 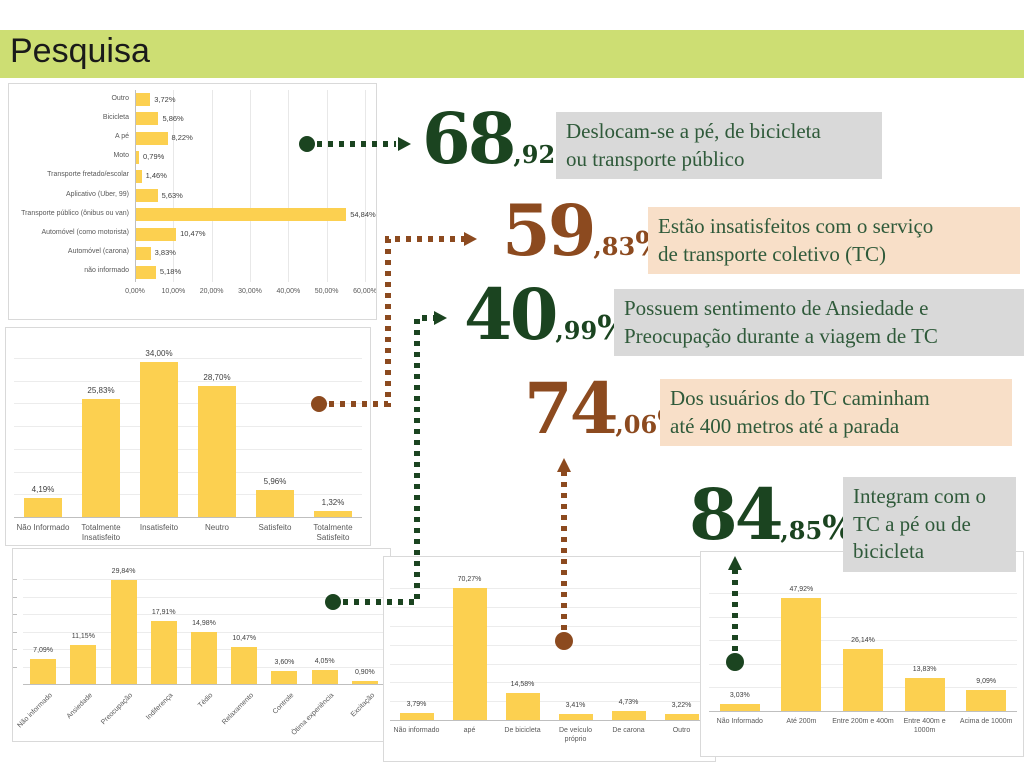 What do you see at coordinates (165, 99) in the screenshot?
I see `value-label: 3,72%` at bounding box center [165, 99].